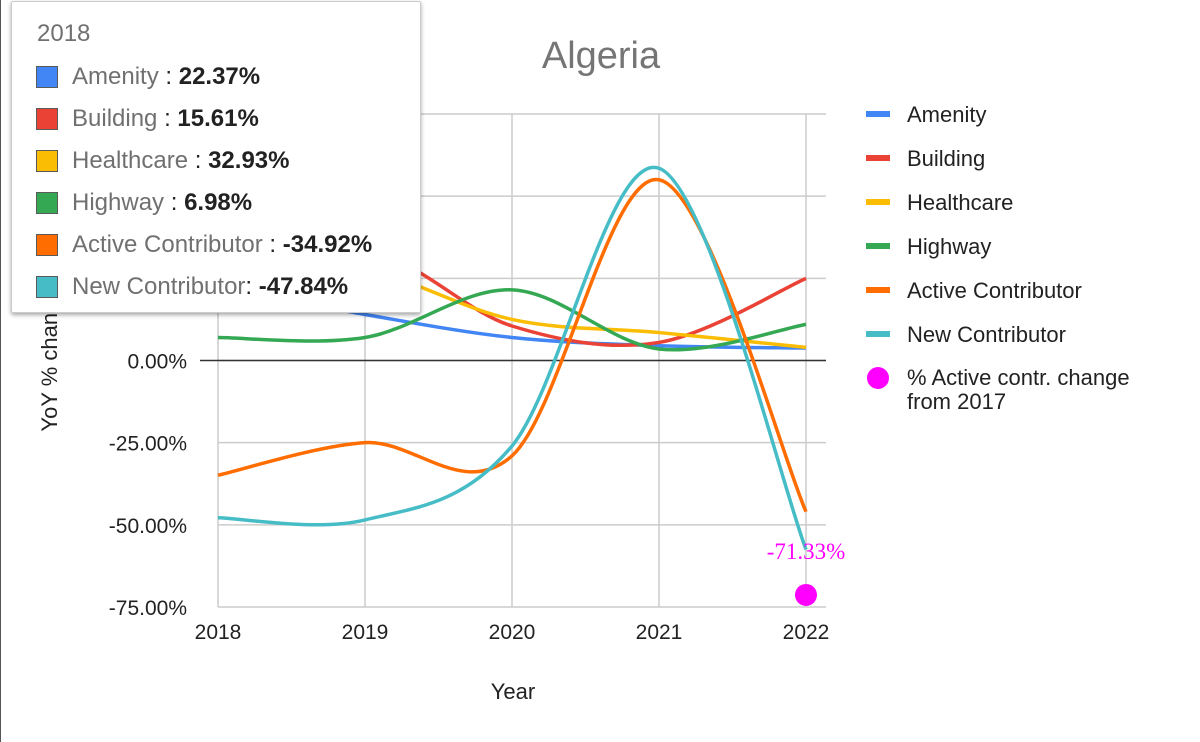 This screenshot has height=742, width=1200. I want to click on series-line-highway, so click(512, 320).